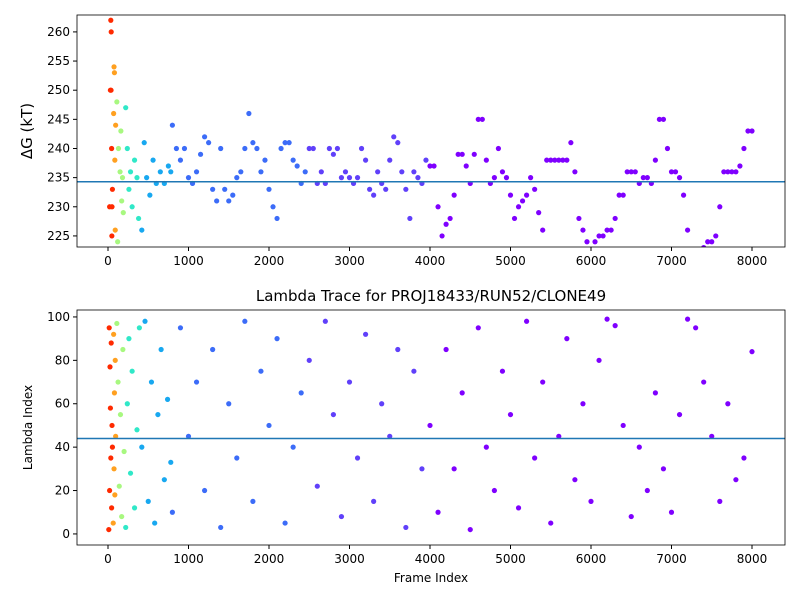  I want to click on y-tick-label: 235, so click(58, 178).